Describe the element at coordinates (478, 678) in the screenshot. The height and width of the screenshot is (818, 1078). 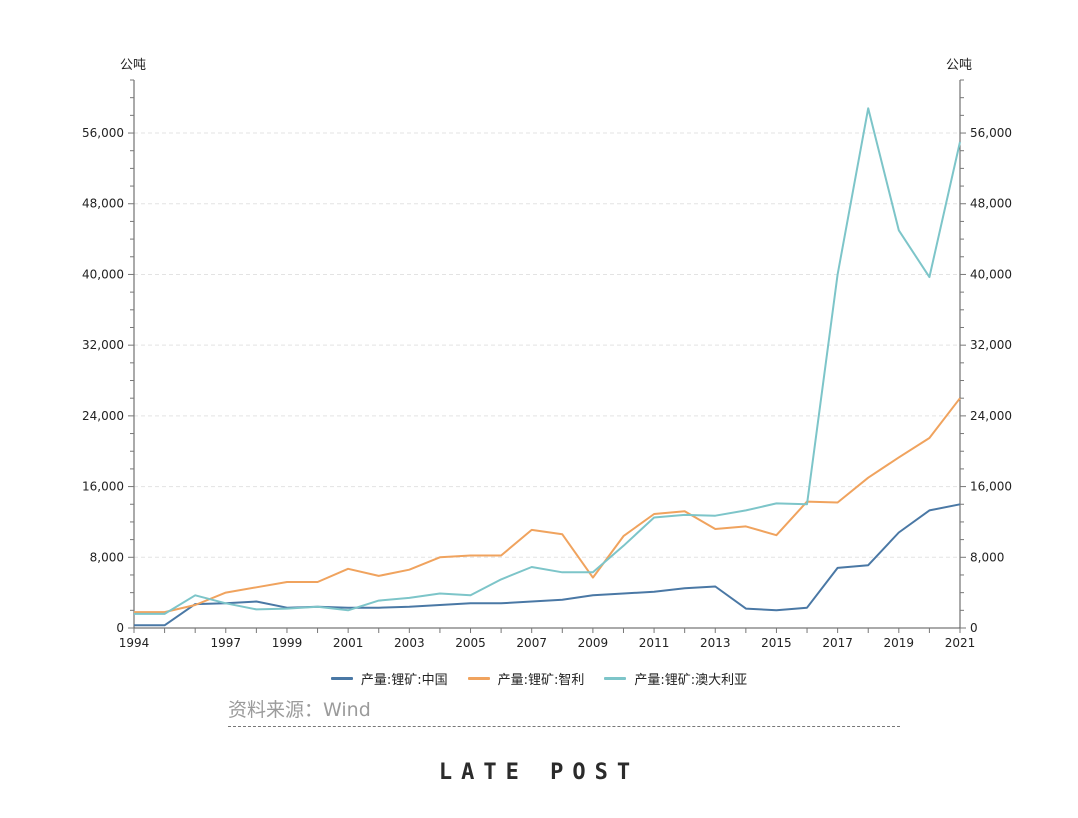
I see `legend-swatch-chile` at that location.